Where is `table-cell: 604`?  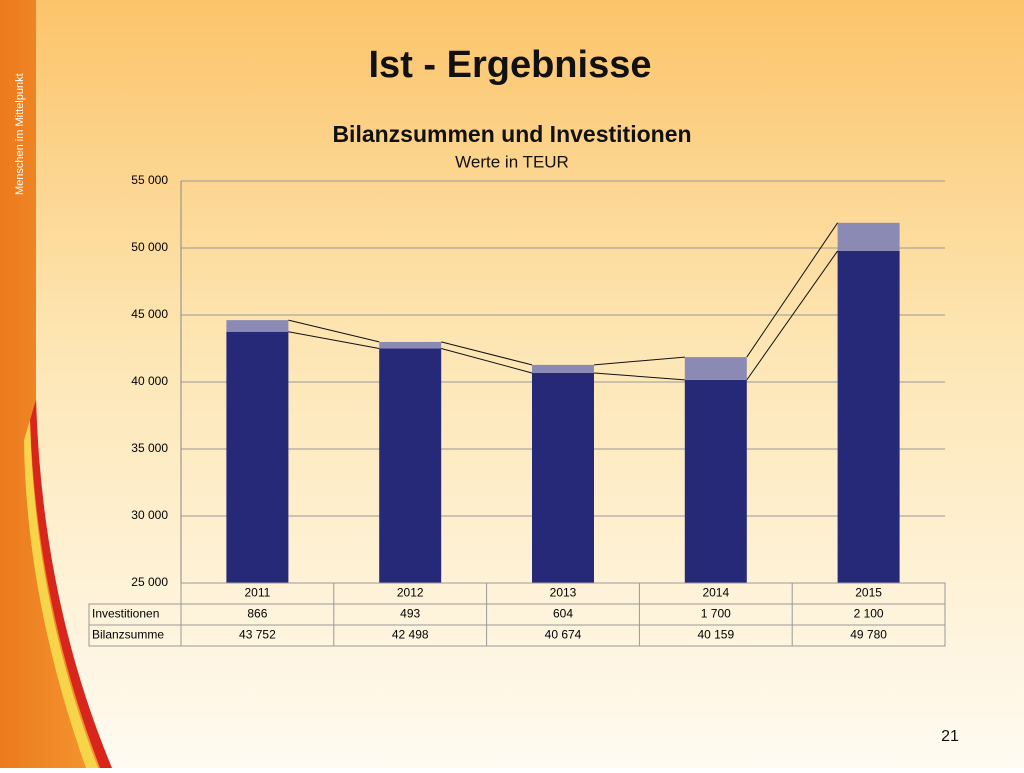
table-cell: 604 is located at coordinates (563, 614).